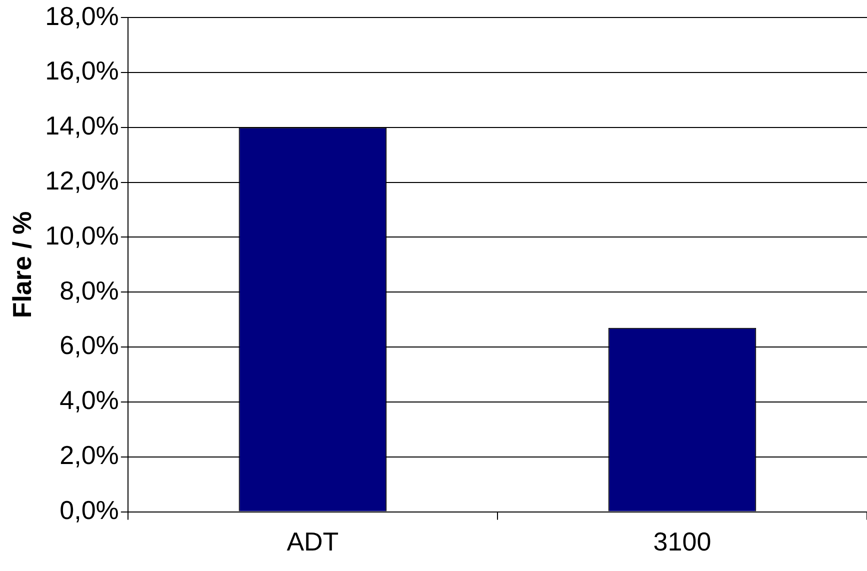 Image resolution: width=867 pixels, height=571 pixels. I want to click on y-tick-label: 6,0%, so click(89, 345).